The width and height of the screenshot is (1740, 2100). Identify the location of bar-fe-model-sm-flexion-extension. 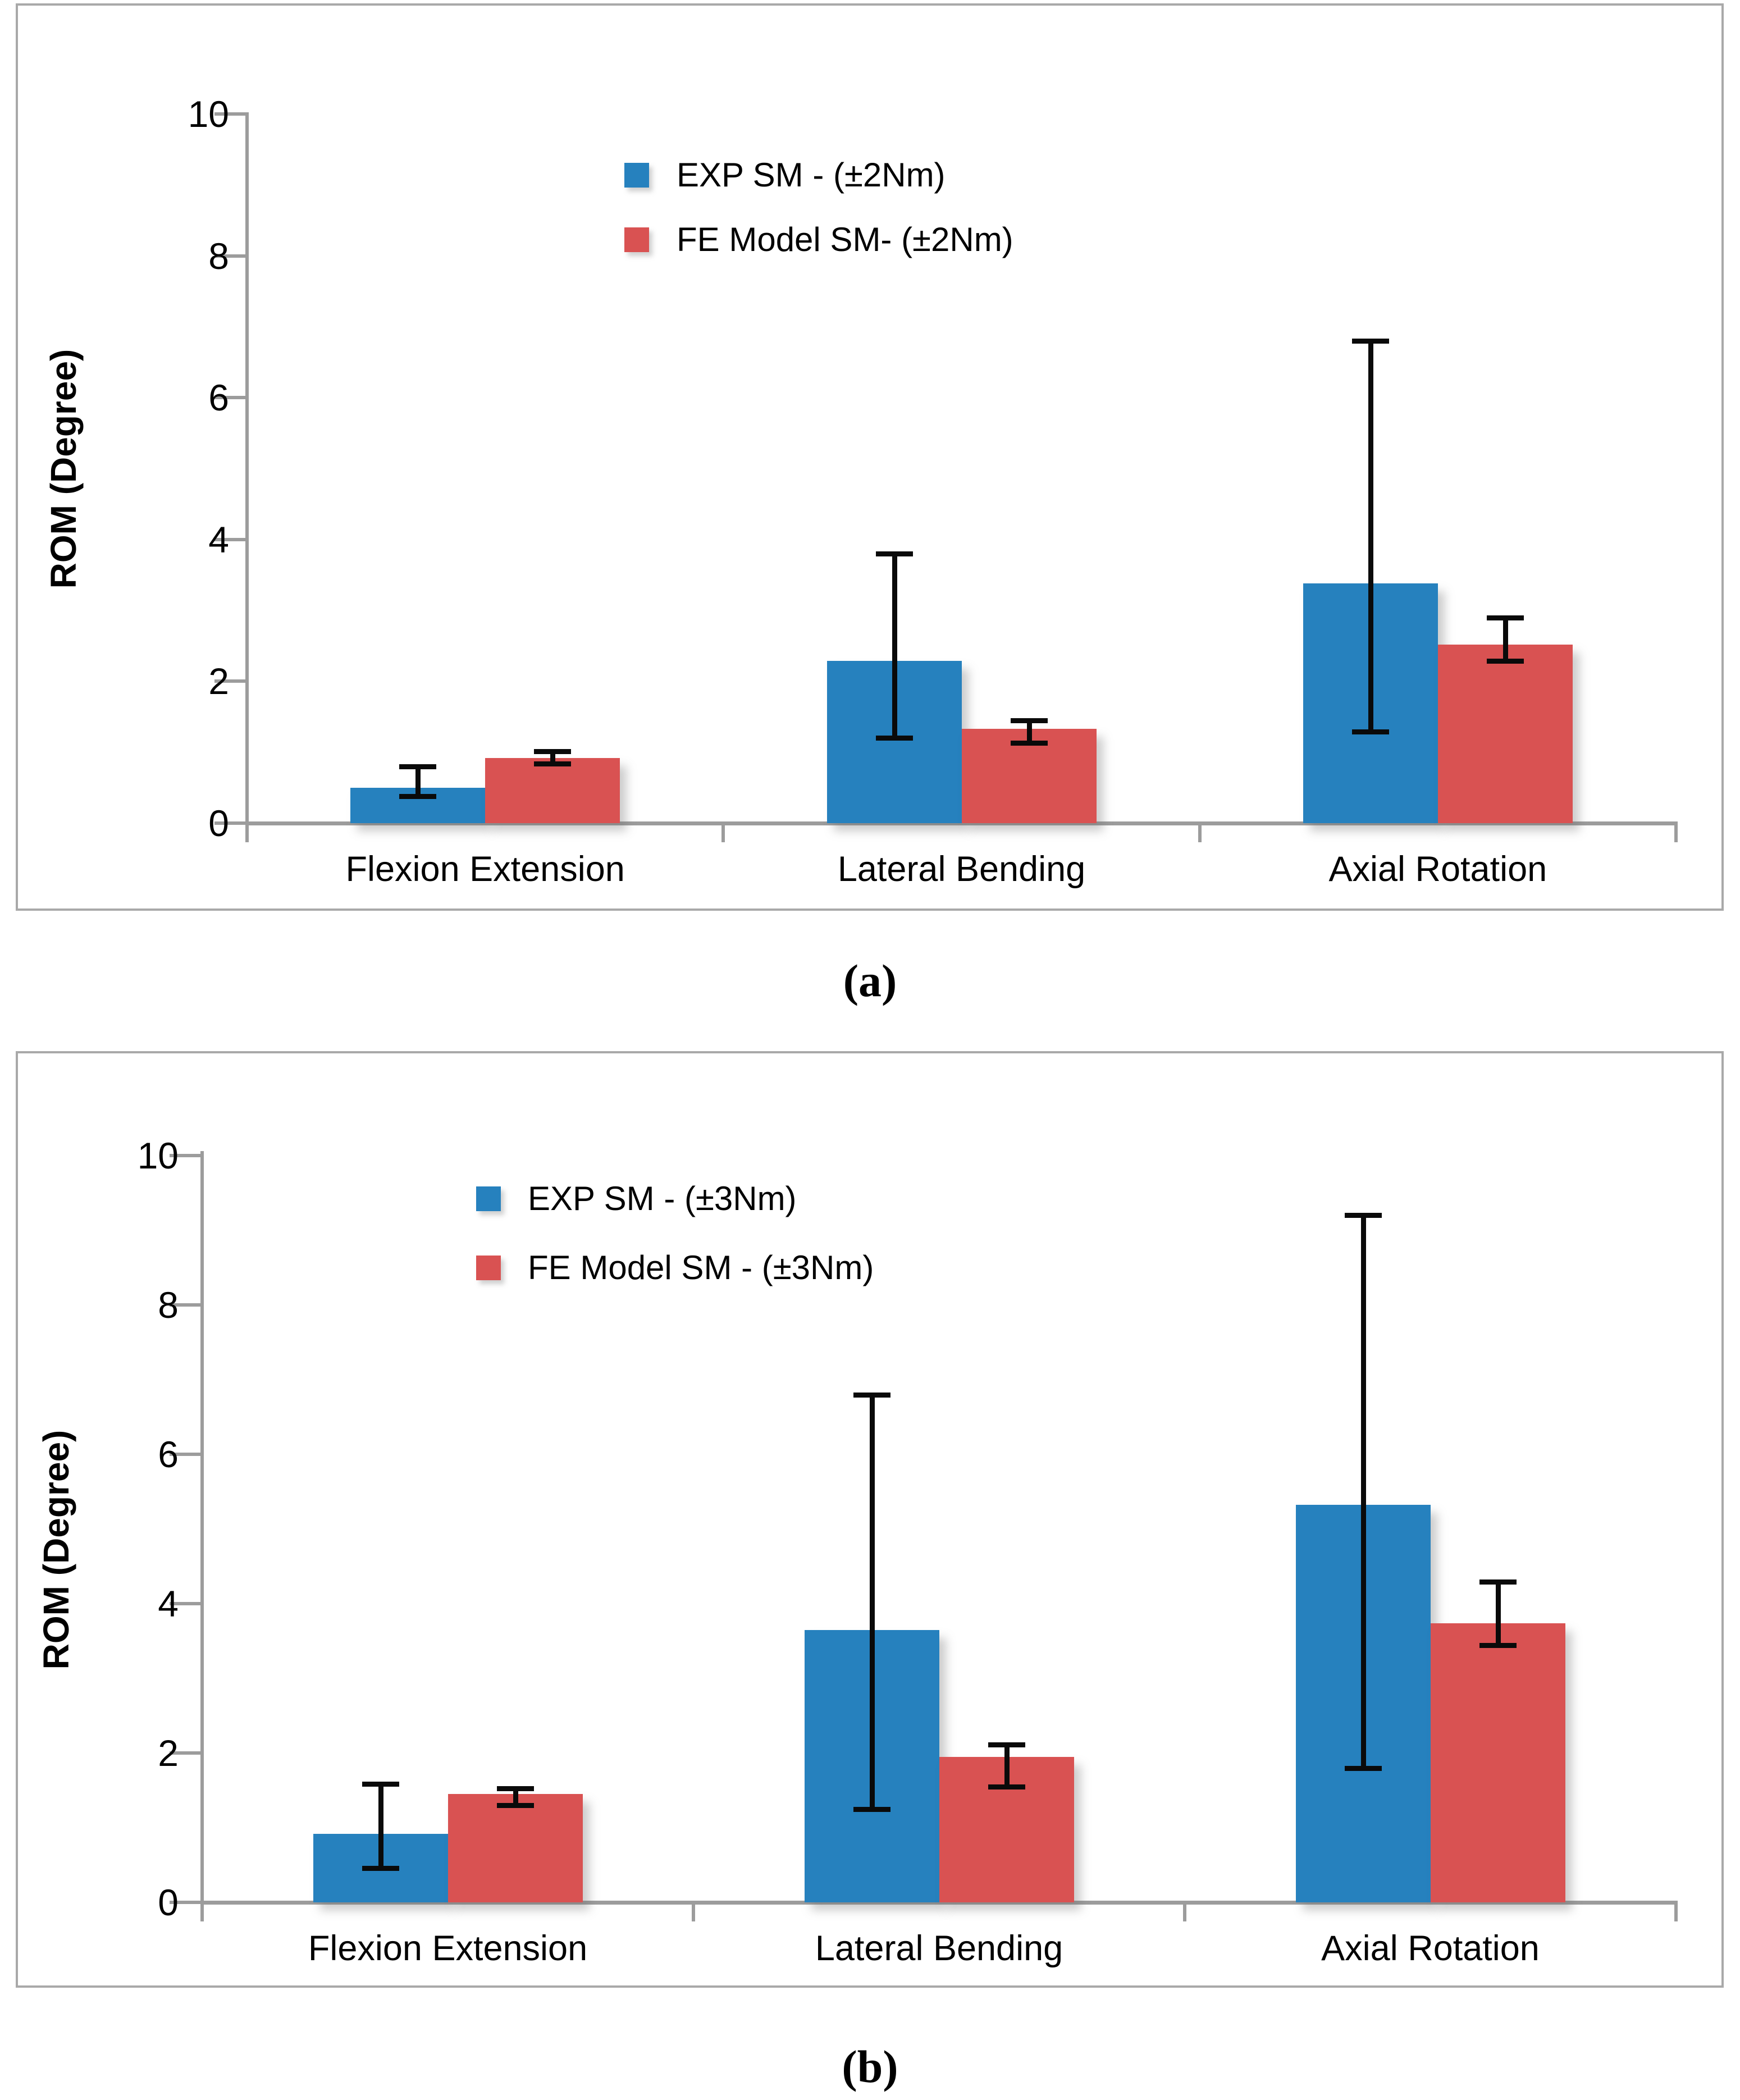
(515, 1848).